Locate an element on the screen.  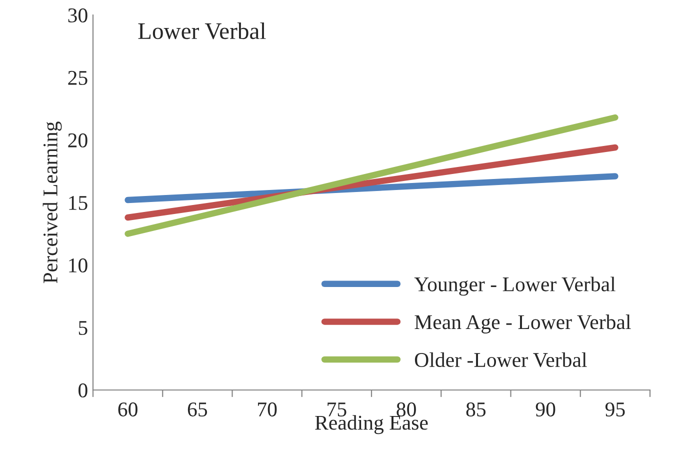
chart-title: Lower Verbal is located at coordinates (202, 31).